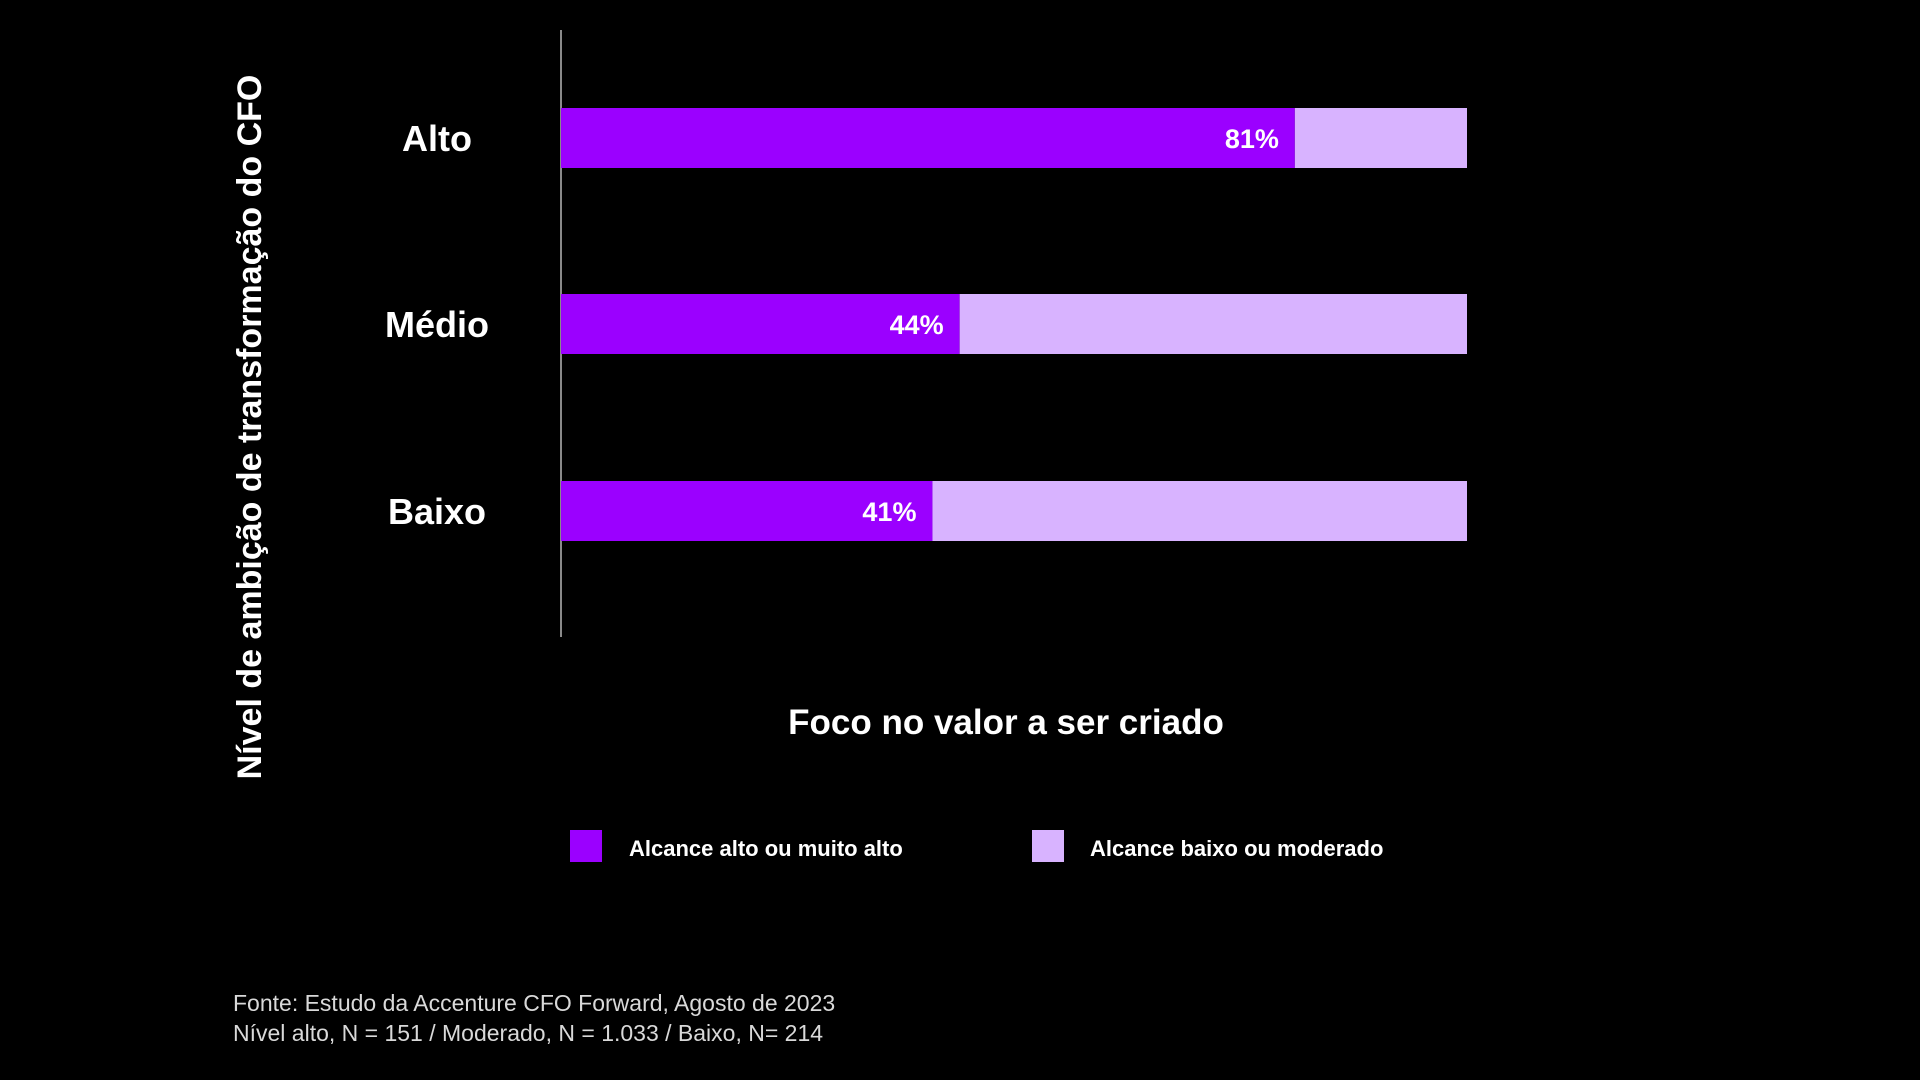  Describe the element at coordinates (1213, 324) in the screenshot. I see `bar-low-medio` at that location.